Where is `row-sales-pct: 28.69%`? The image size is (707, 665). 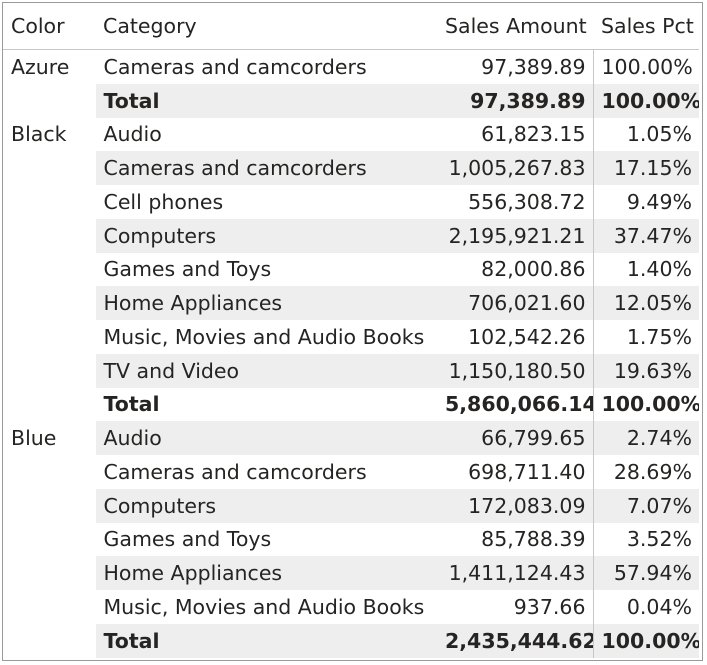
row-sales-pct: 28.69% is located at coordinates (652, 471).